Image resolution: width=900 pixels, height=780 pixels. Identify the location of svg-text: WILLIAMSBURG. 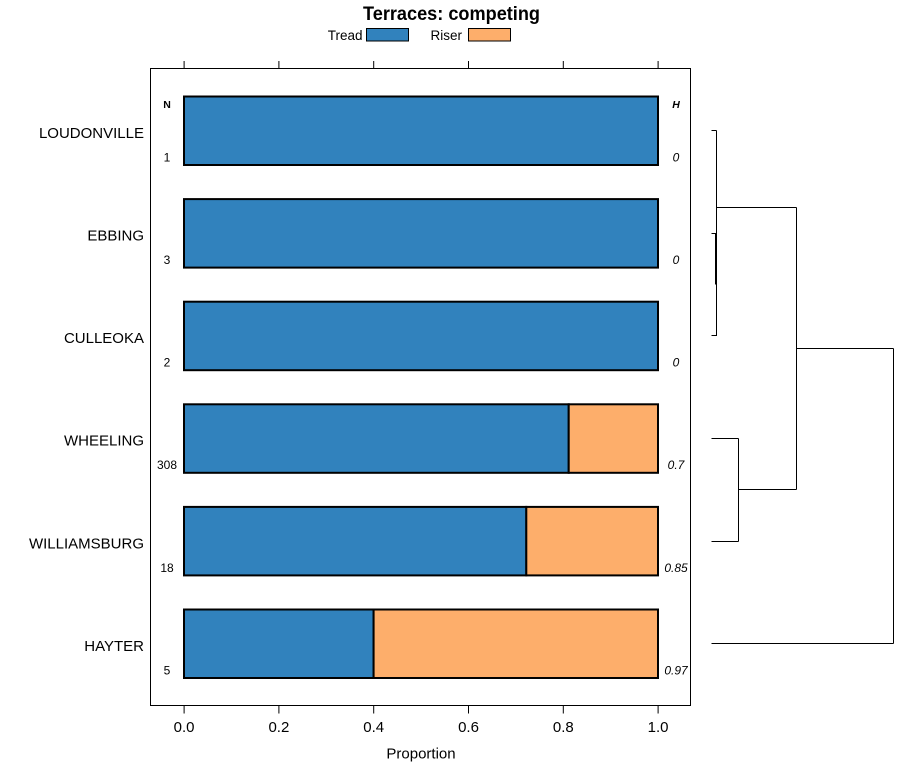
(86, 543).